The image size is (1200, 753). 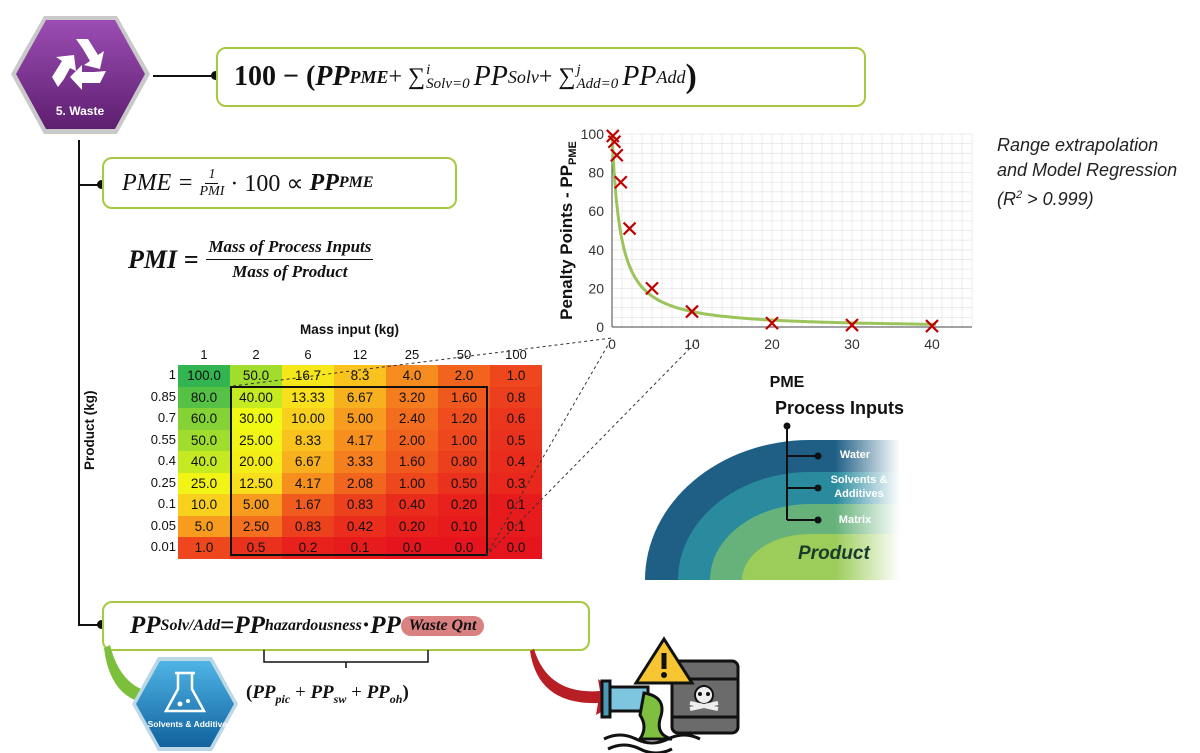 What do you see at coordinates (596, 288) in the screenshot?
I see `y-tick-label: 20` at bounding box center [596, 288].